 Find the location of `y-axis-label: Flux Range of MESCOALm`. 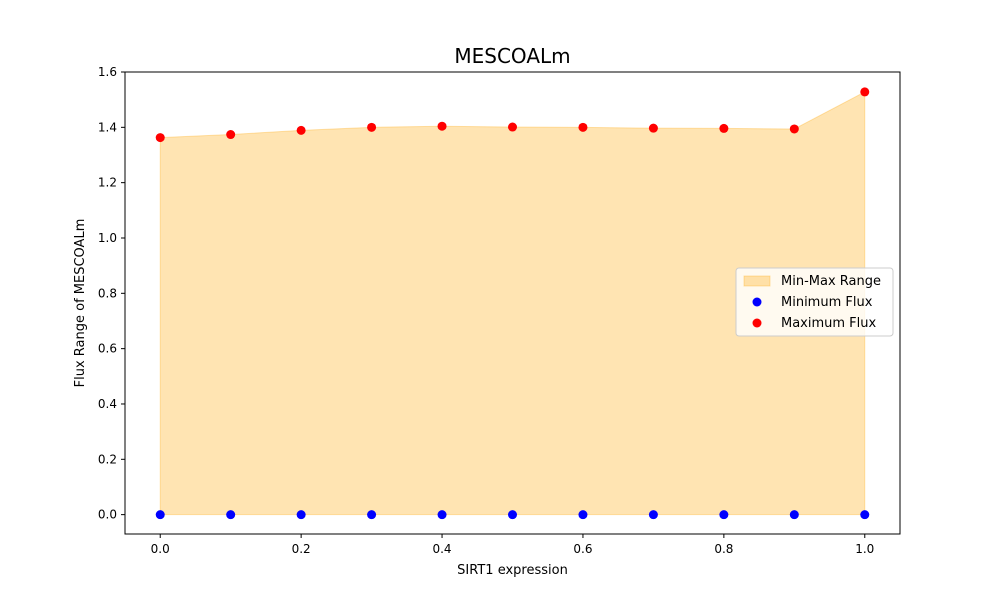

y-axis-label: Flux Range of MESCOALm is located at coordinates (80, 303).